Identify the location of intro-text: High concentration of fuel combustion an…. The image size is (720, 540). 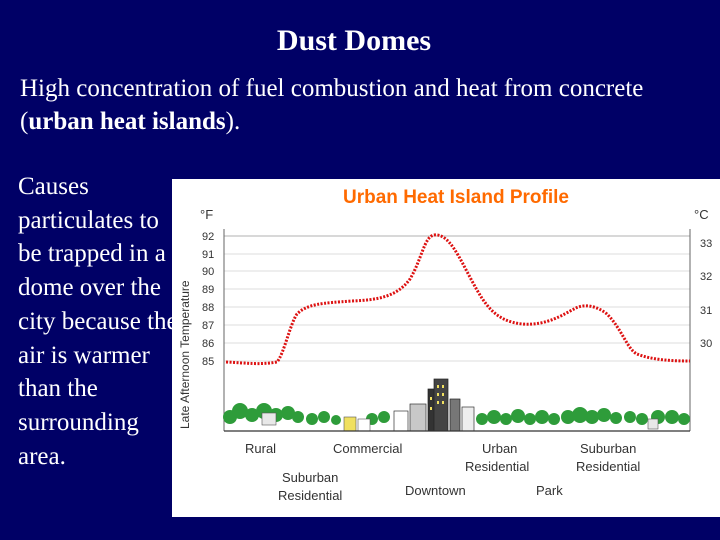
(360, 105).